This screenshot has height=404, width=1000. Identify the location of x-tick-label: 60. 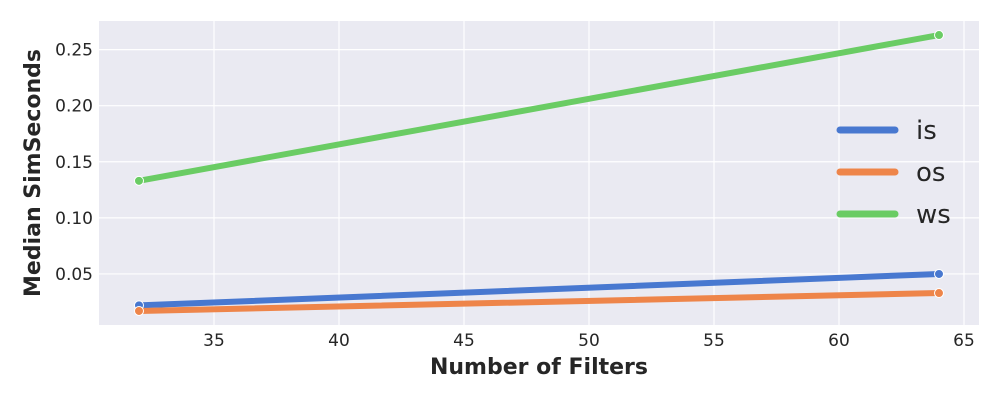
(839, 341).